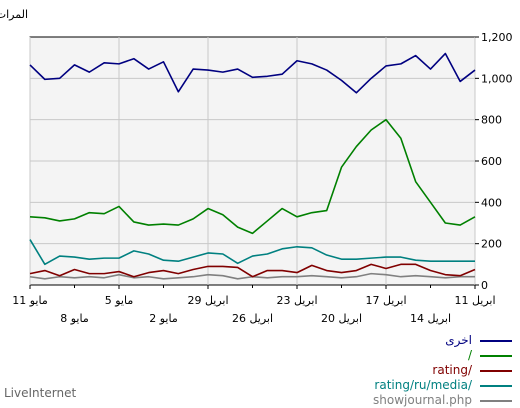 The height and width of the screenshot is (408, 520). What do you see at coordinates (252, 318) in the screenshot?
I see `x-tick-label: 26 ابريل` at bounding box center [252, 318].